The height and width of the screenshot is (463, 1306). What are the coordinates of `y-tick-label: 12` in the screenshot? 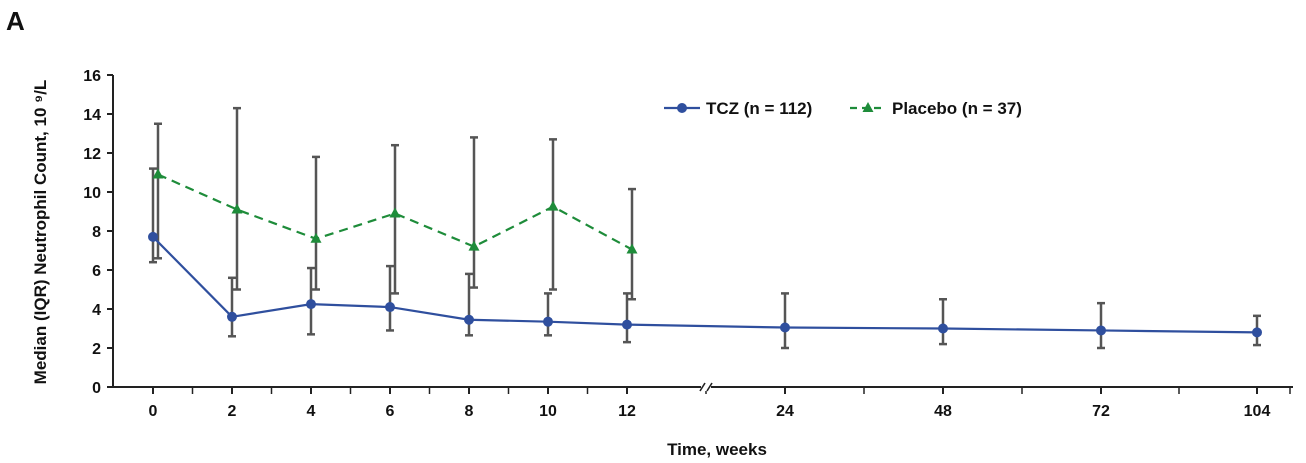 It's located at (92, 154).